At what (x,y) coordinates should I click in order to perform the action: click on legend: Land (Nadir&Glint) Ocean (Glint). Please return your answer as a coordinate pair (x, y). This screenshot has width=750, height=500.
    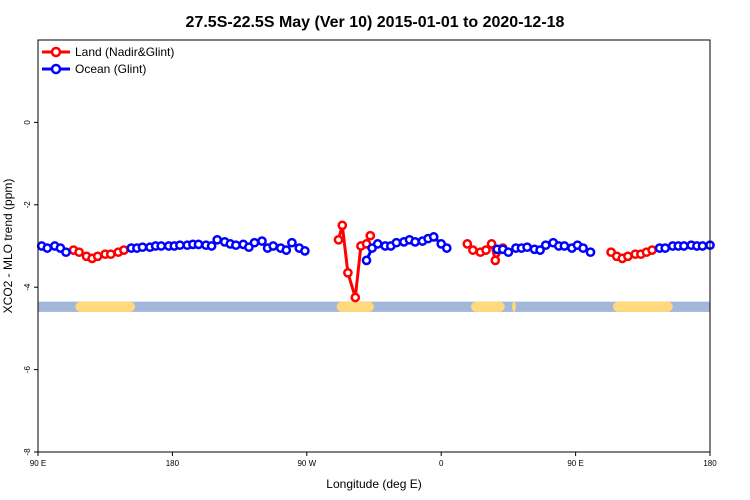
    Looking at the image, I should click on (108, 60).